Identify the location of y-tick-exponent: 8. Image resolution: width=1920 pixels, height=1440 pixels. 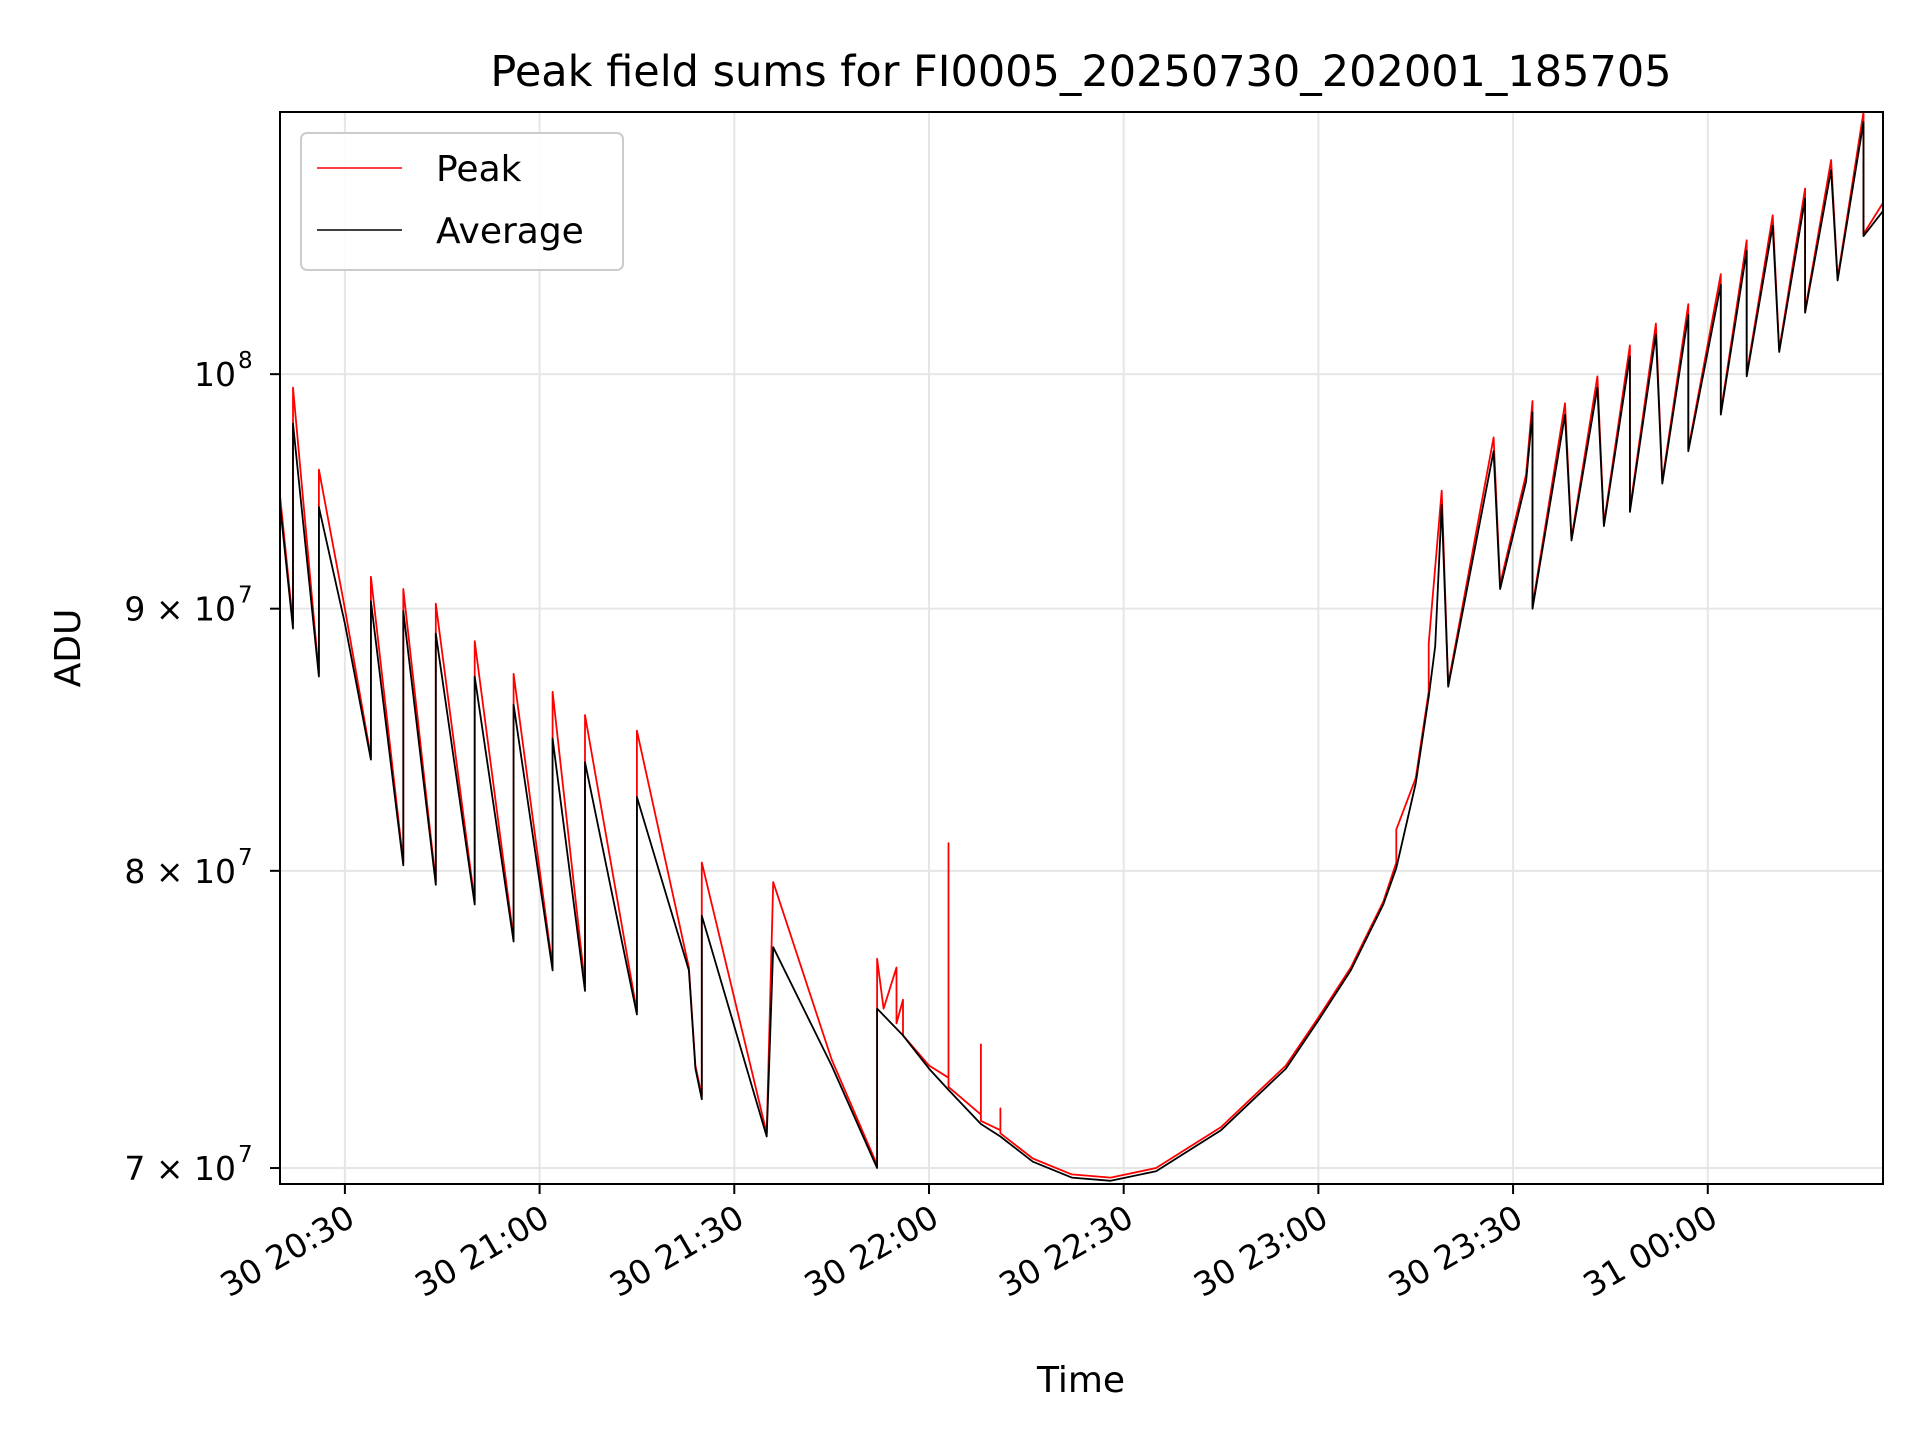
(245, 361).